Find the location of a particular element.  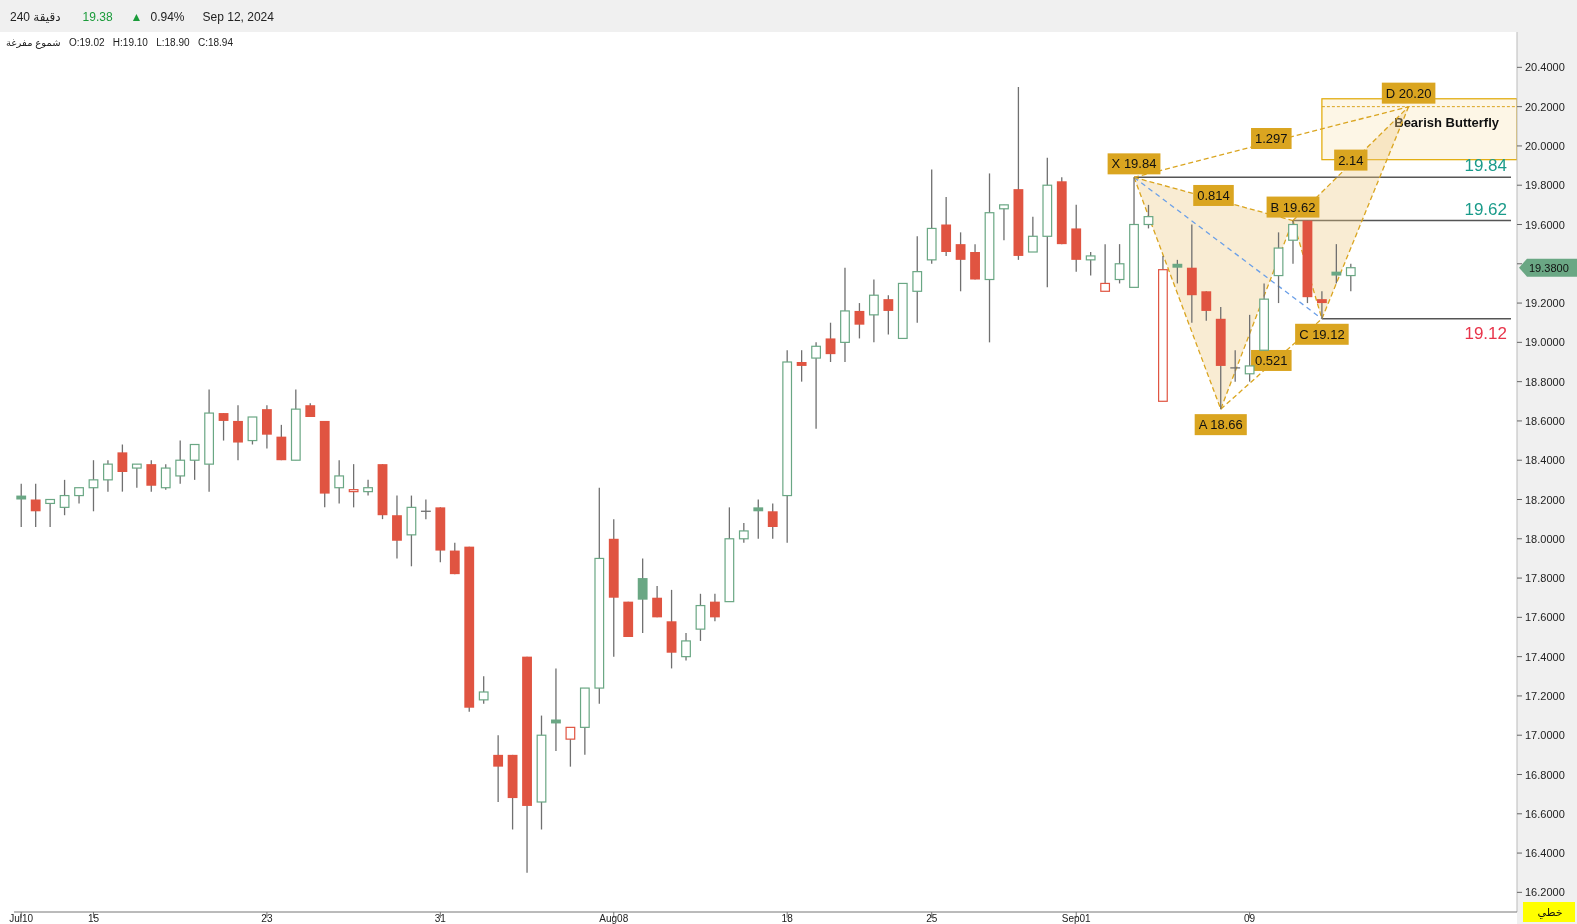

ratio: 0.814 is located at coordinates (1213, 195).